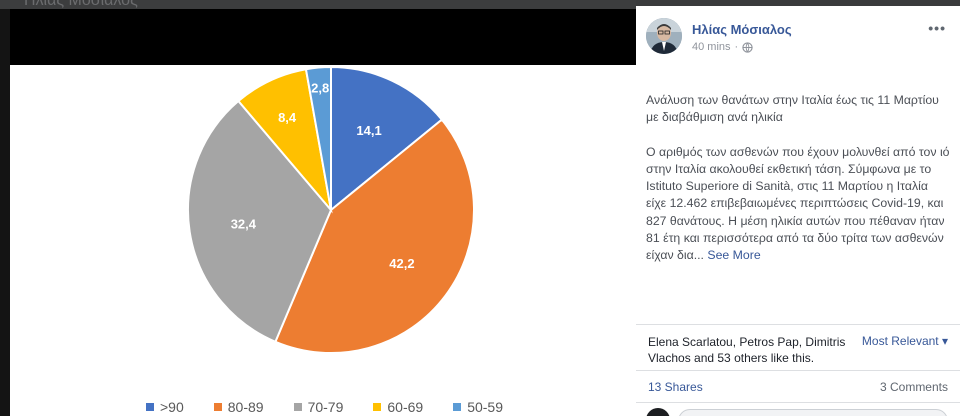 Image resolution: width=960 pixels, height=416 pixels. Describe the element at coordinates (172, 407) in the screenshot. I see `legend-label: >90` at that location.